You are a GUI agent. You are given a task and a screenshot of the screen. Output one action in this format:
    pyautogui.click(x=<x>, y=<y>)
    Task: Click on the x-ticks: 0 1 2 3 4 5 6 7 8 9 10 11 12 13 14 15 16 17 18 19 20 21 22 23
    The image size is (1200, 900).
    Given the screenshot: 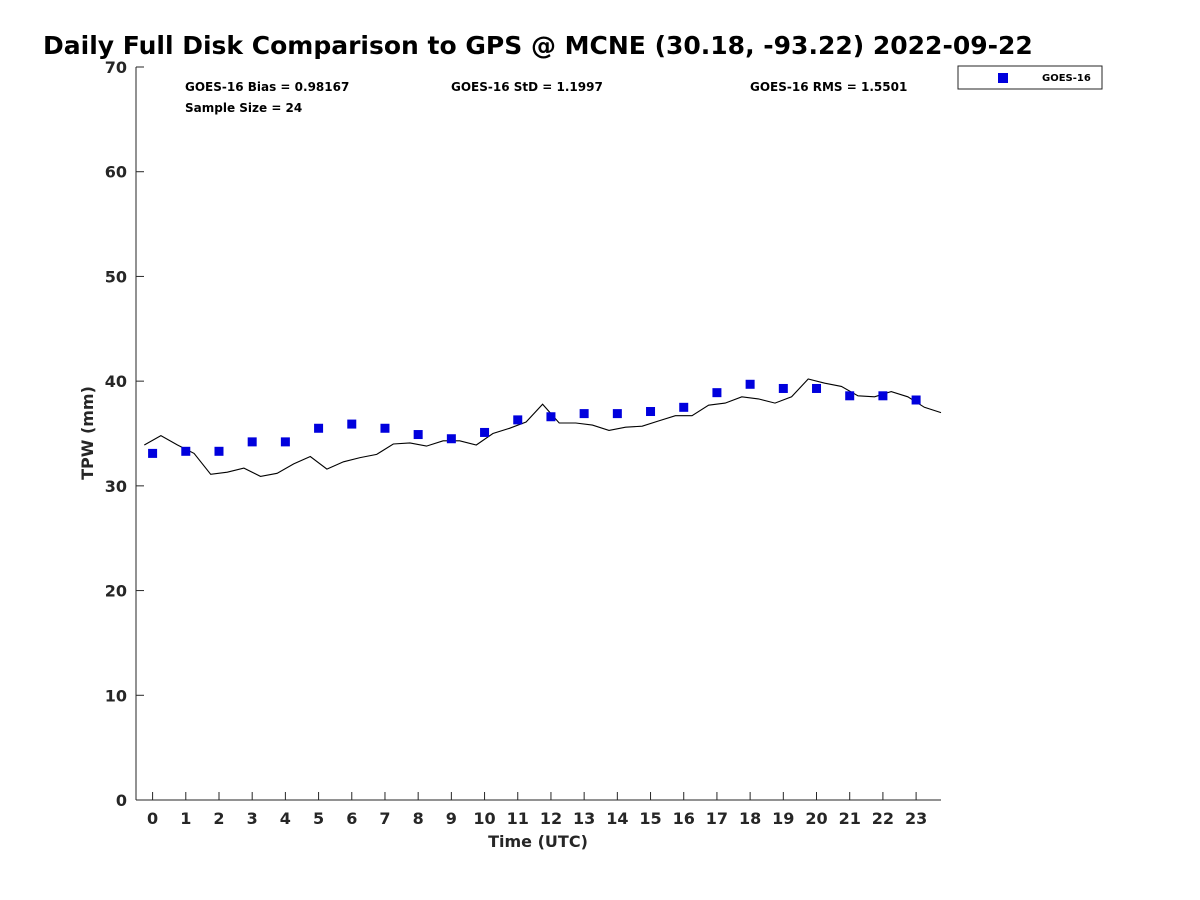 What is the action you would take?
    pyautogui.click(x=537, y=810)
    